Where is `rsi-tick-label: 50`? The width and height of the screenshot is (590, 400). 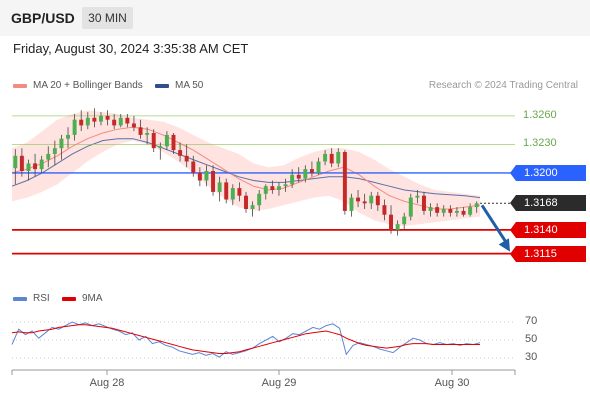 rsi-tick-label: 50 is located at coordinates (531, 339).